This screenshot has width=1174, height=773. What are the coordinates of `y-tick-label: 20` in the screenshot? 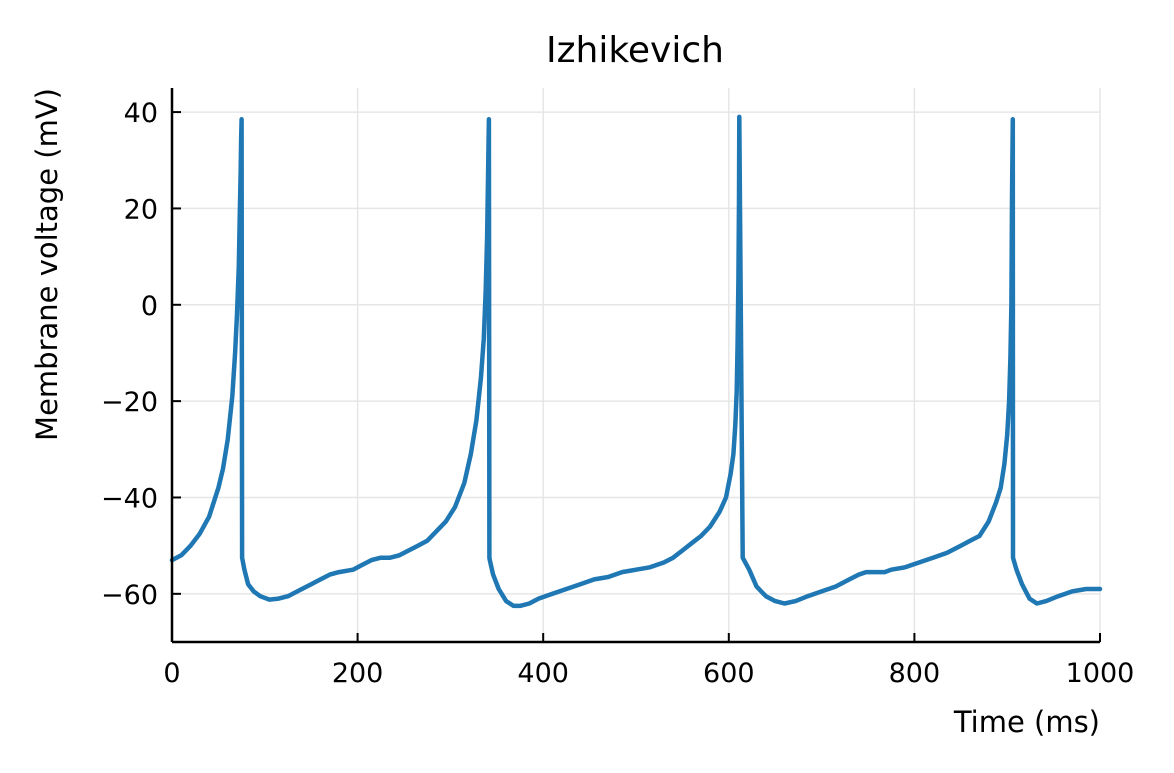 It's located at (141, 209).